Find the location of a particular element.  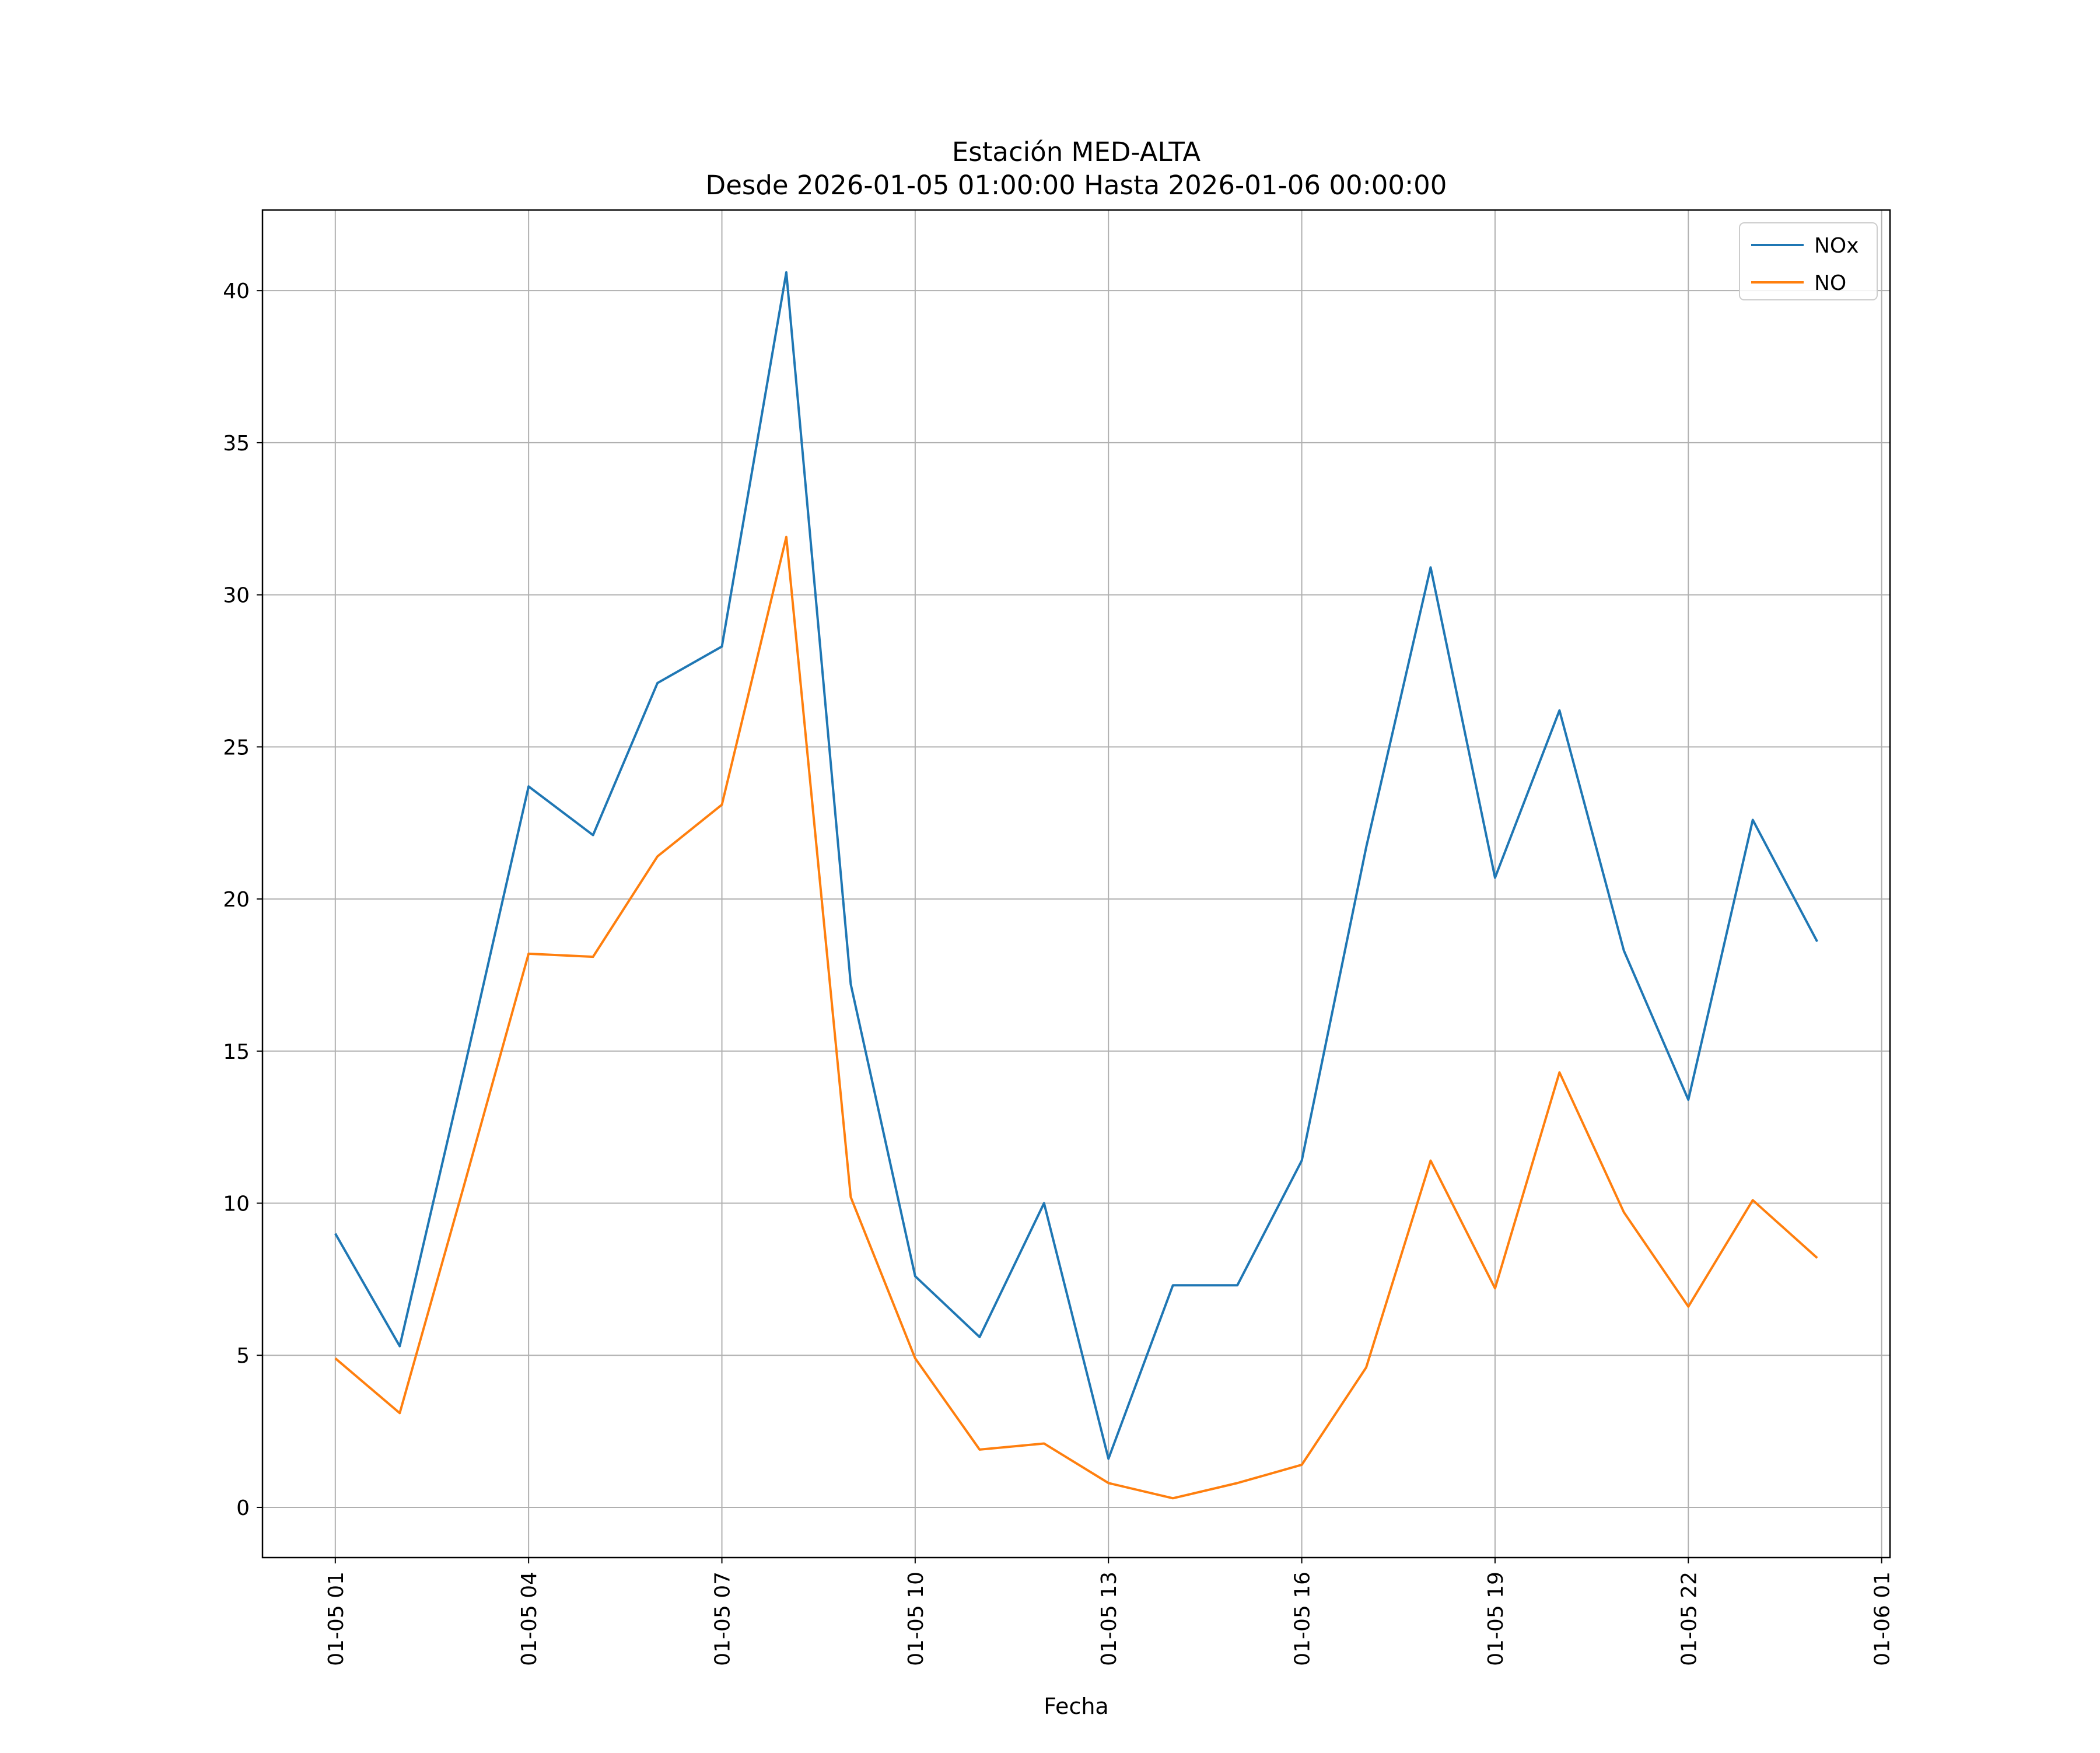

y-tick-label: 0 is located at coordinates (243, 1508).